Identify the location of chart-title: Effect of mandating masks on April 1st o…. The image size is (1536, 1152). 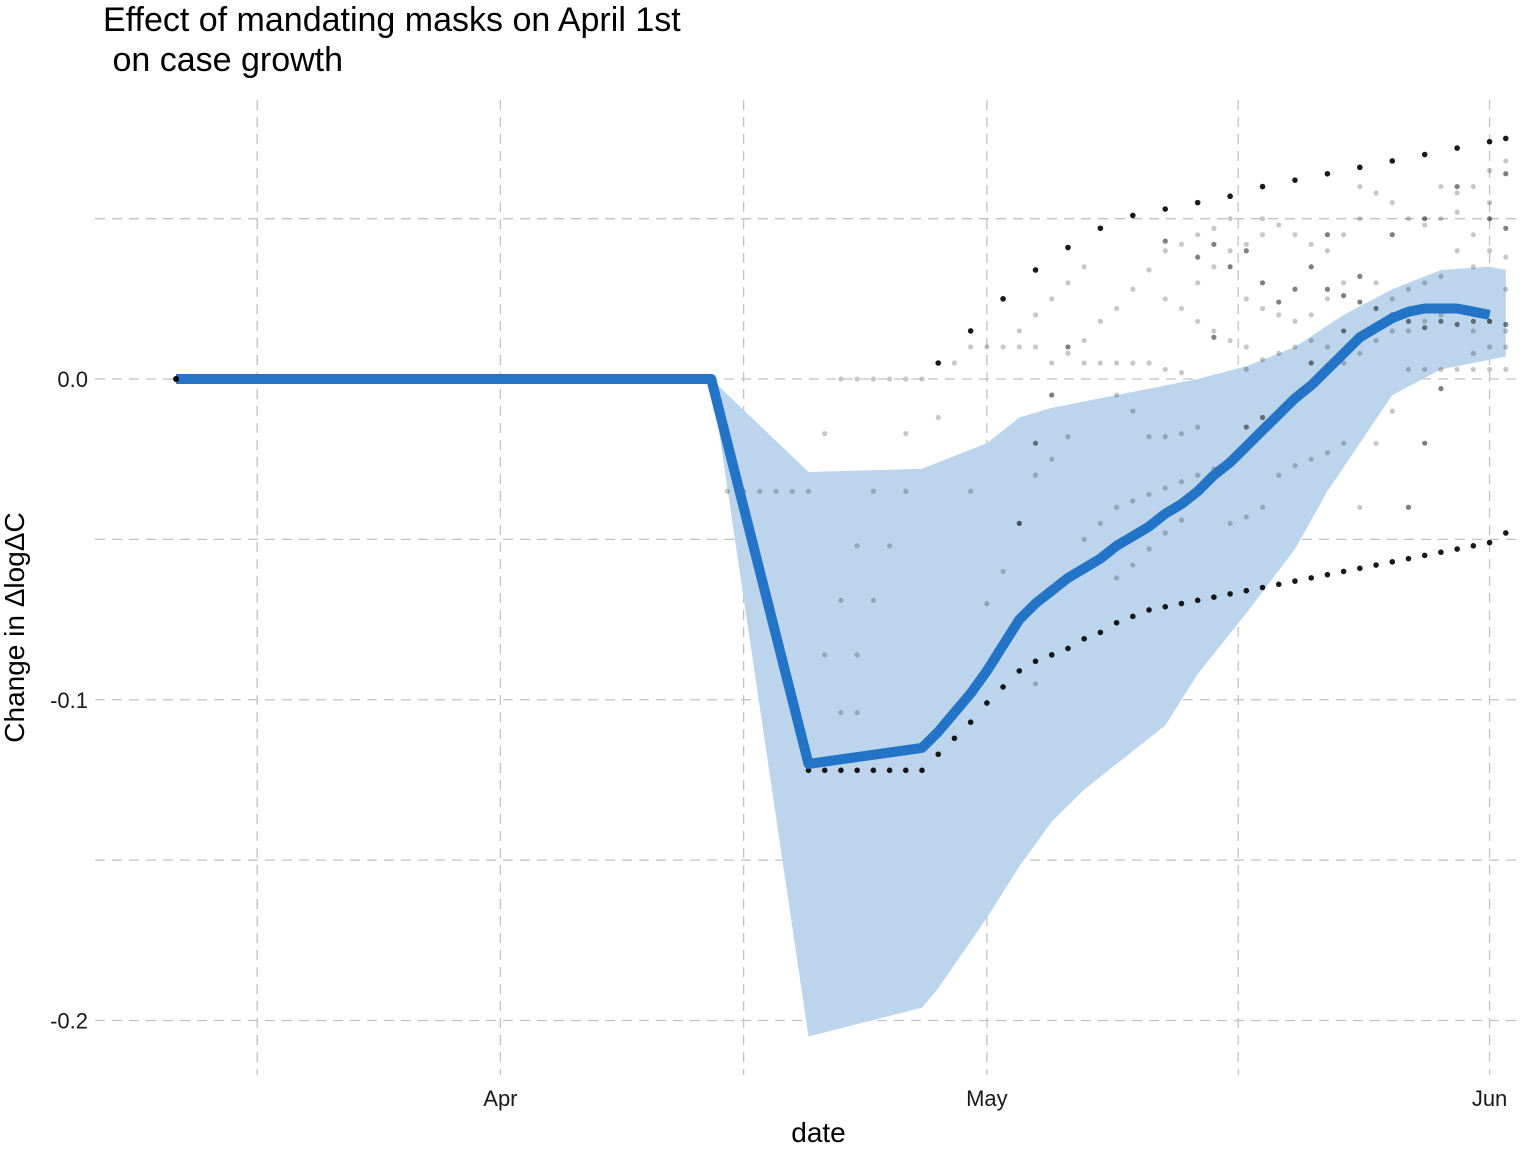
(392, 40).